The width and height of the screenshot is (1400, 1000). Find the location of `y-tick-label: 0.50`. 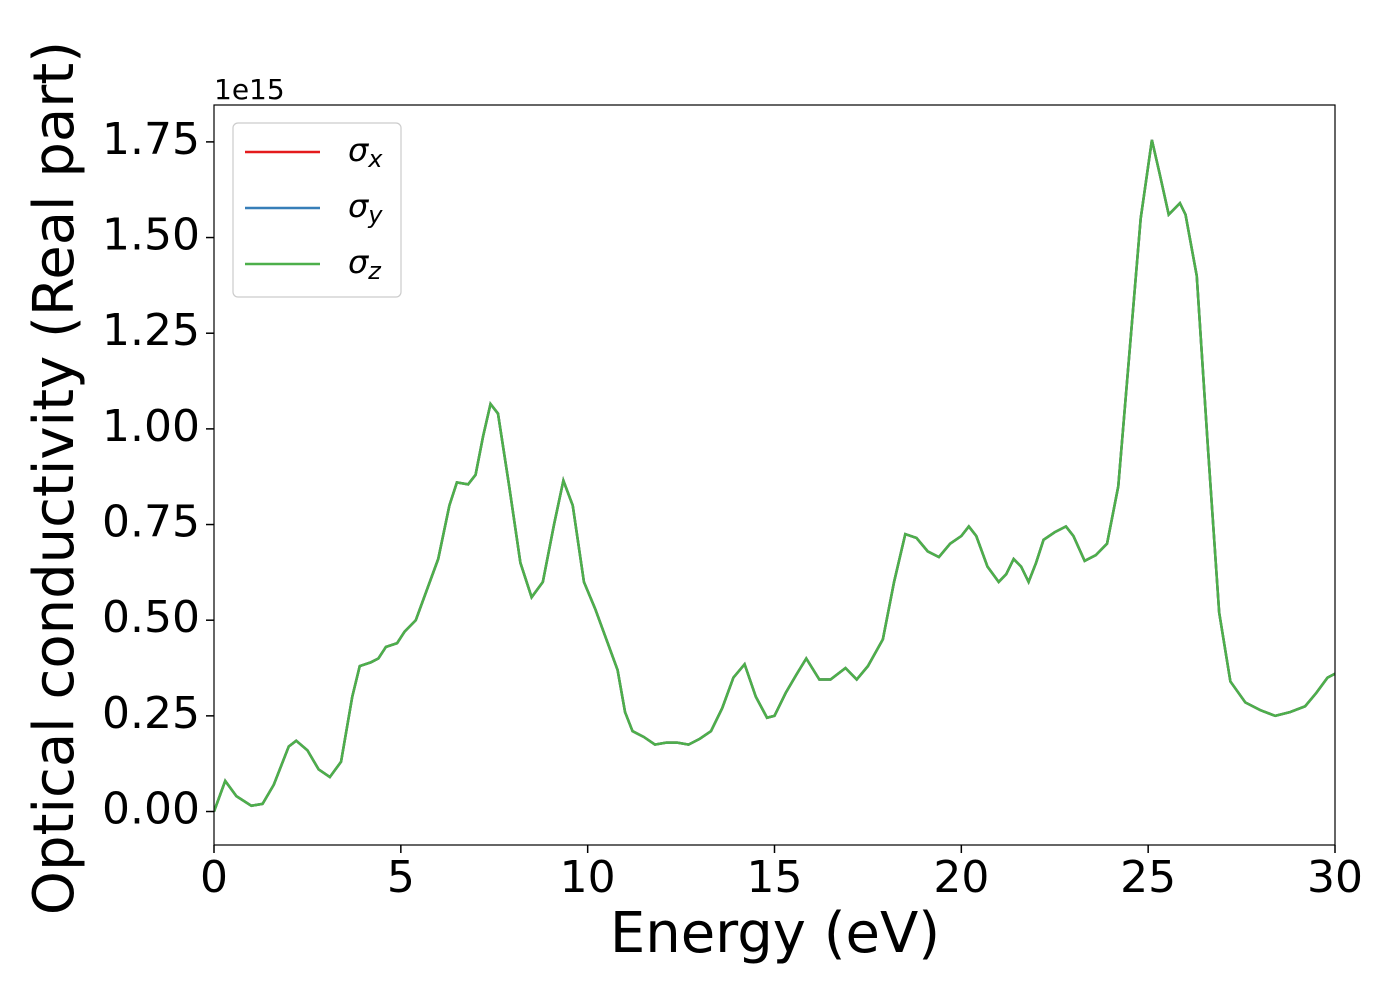

y-tick-label: 0.50 is located at coordinates (151, 617).